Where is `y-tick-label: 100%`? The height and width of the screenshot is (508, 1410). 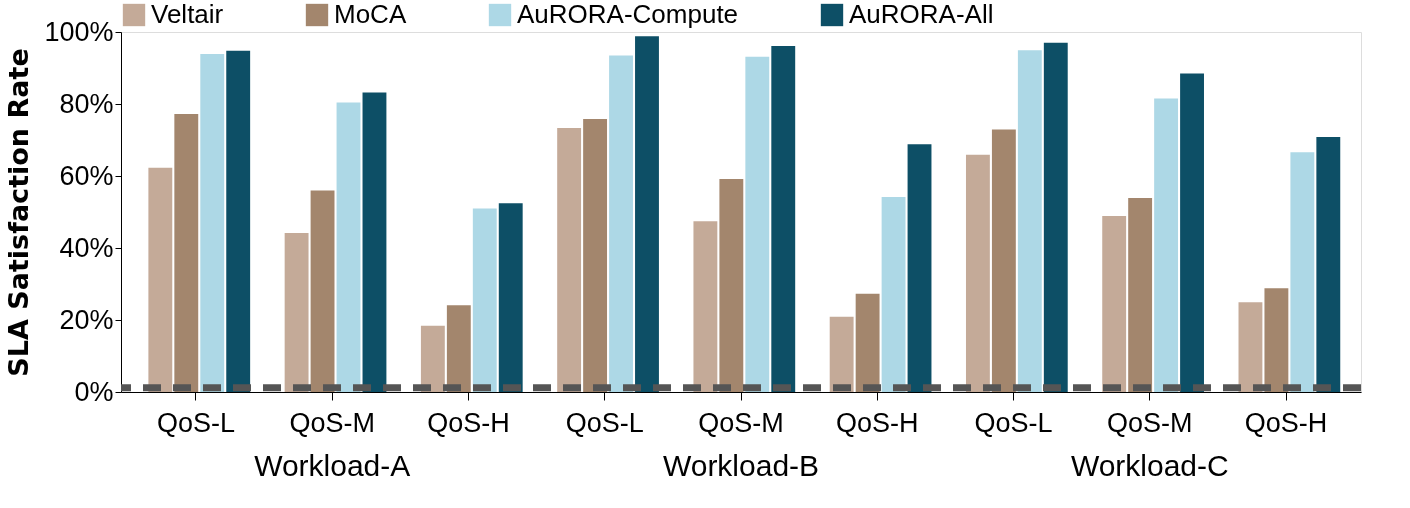 y-tick-label: 100% is located at coordinates (79, 31).